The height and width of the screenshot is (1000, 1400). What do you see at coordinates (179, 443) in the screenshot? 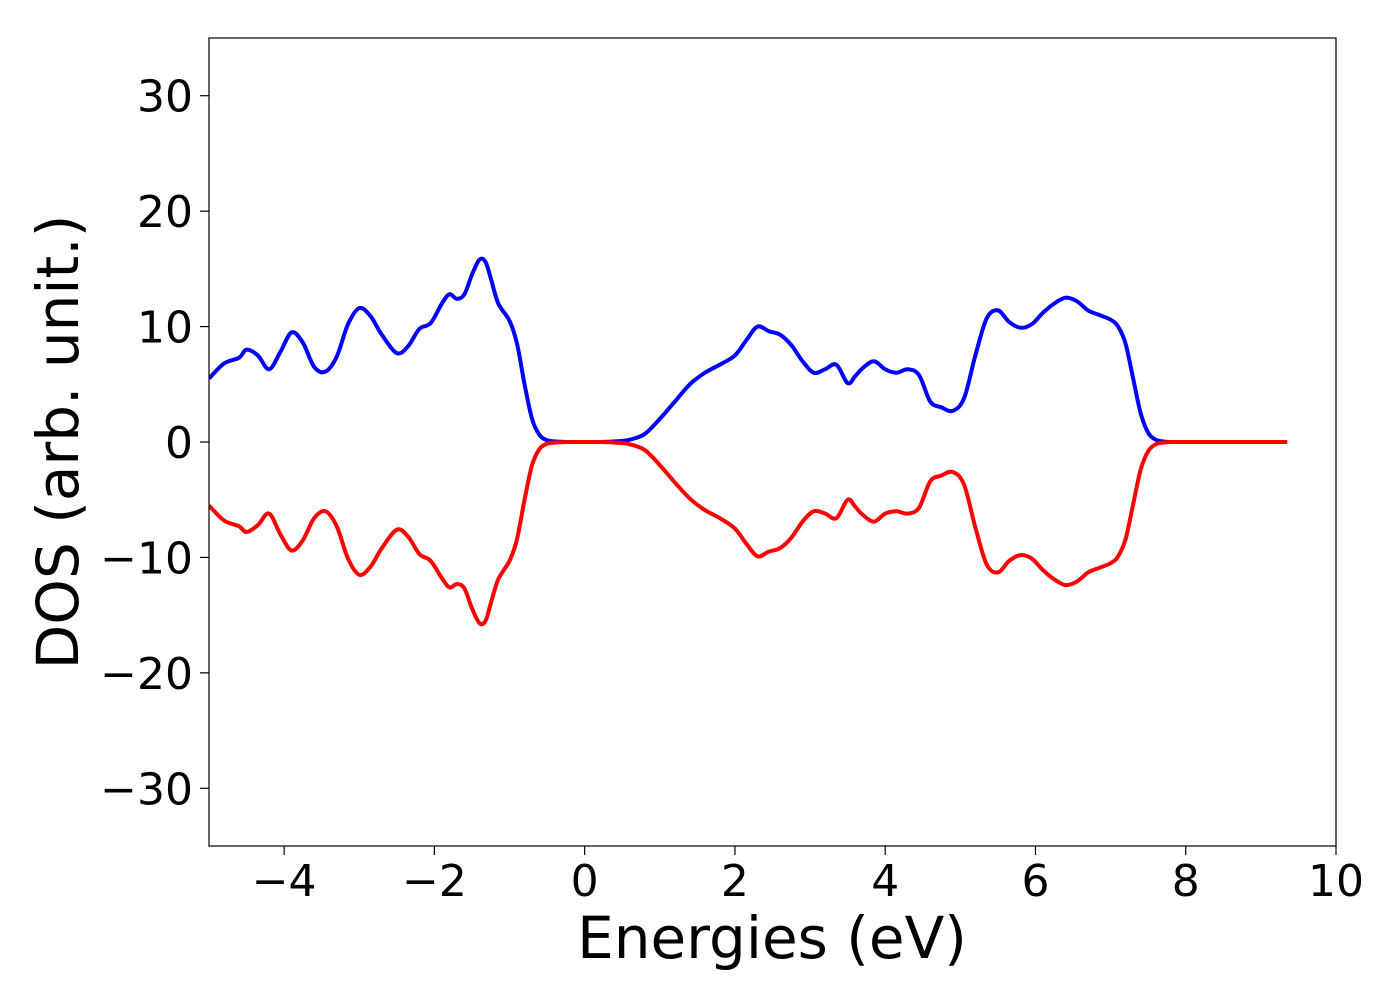
I see `y-tick-label: 0` at bounding box center [179, 443].